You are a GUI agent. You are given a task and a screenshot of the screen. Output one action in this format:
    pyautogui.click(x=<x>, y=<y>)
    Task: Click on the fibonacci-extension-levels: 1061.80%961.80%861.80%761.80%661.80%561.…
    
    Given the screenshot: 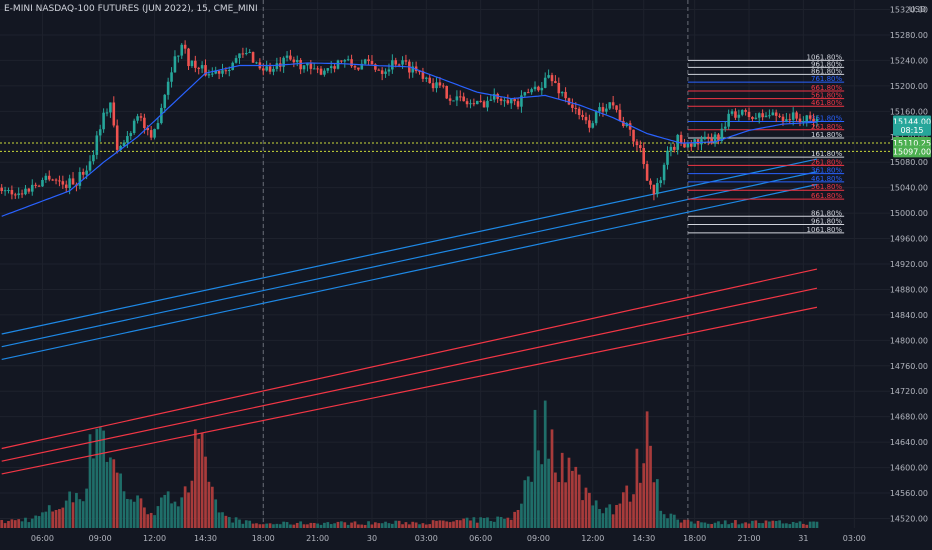 What is the action you would take?
    pyautogui.click(x=766, y=143)
    